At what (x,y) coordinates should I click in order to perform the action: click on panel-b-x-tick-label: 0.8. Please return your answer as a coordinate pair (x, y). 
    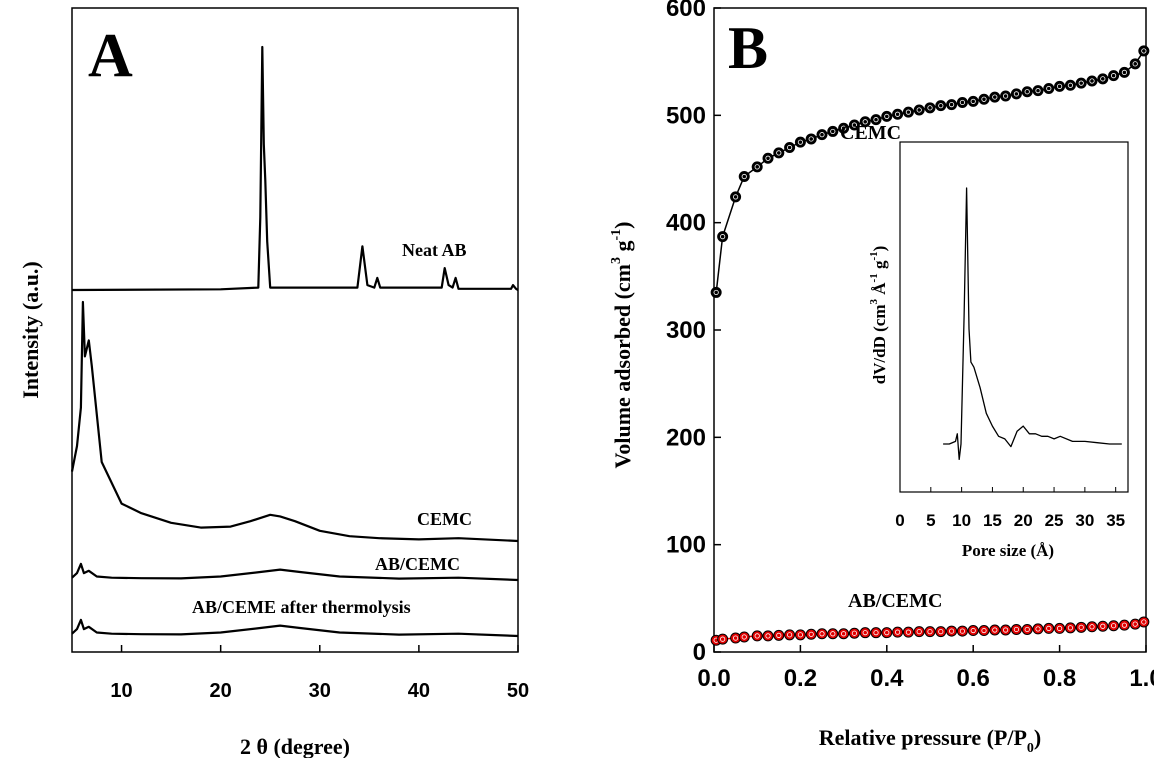
    Looking at the image, I should click on (1059, 678).